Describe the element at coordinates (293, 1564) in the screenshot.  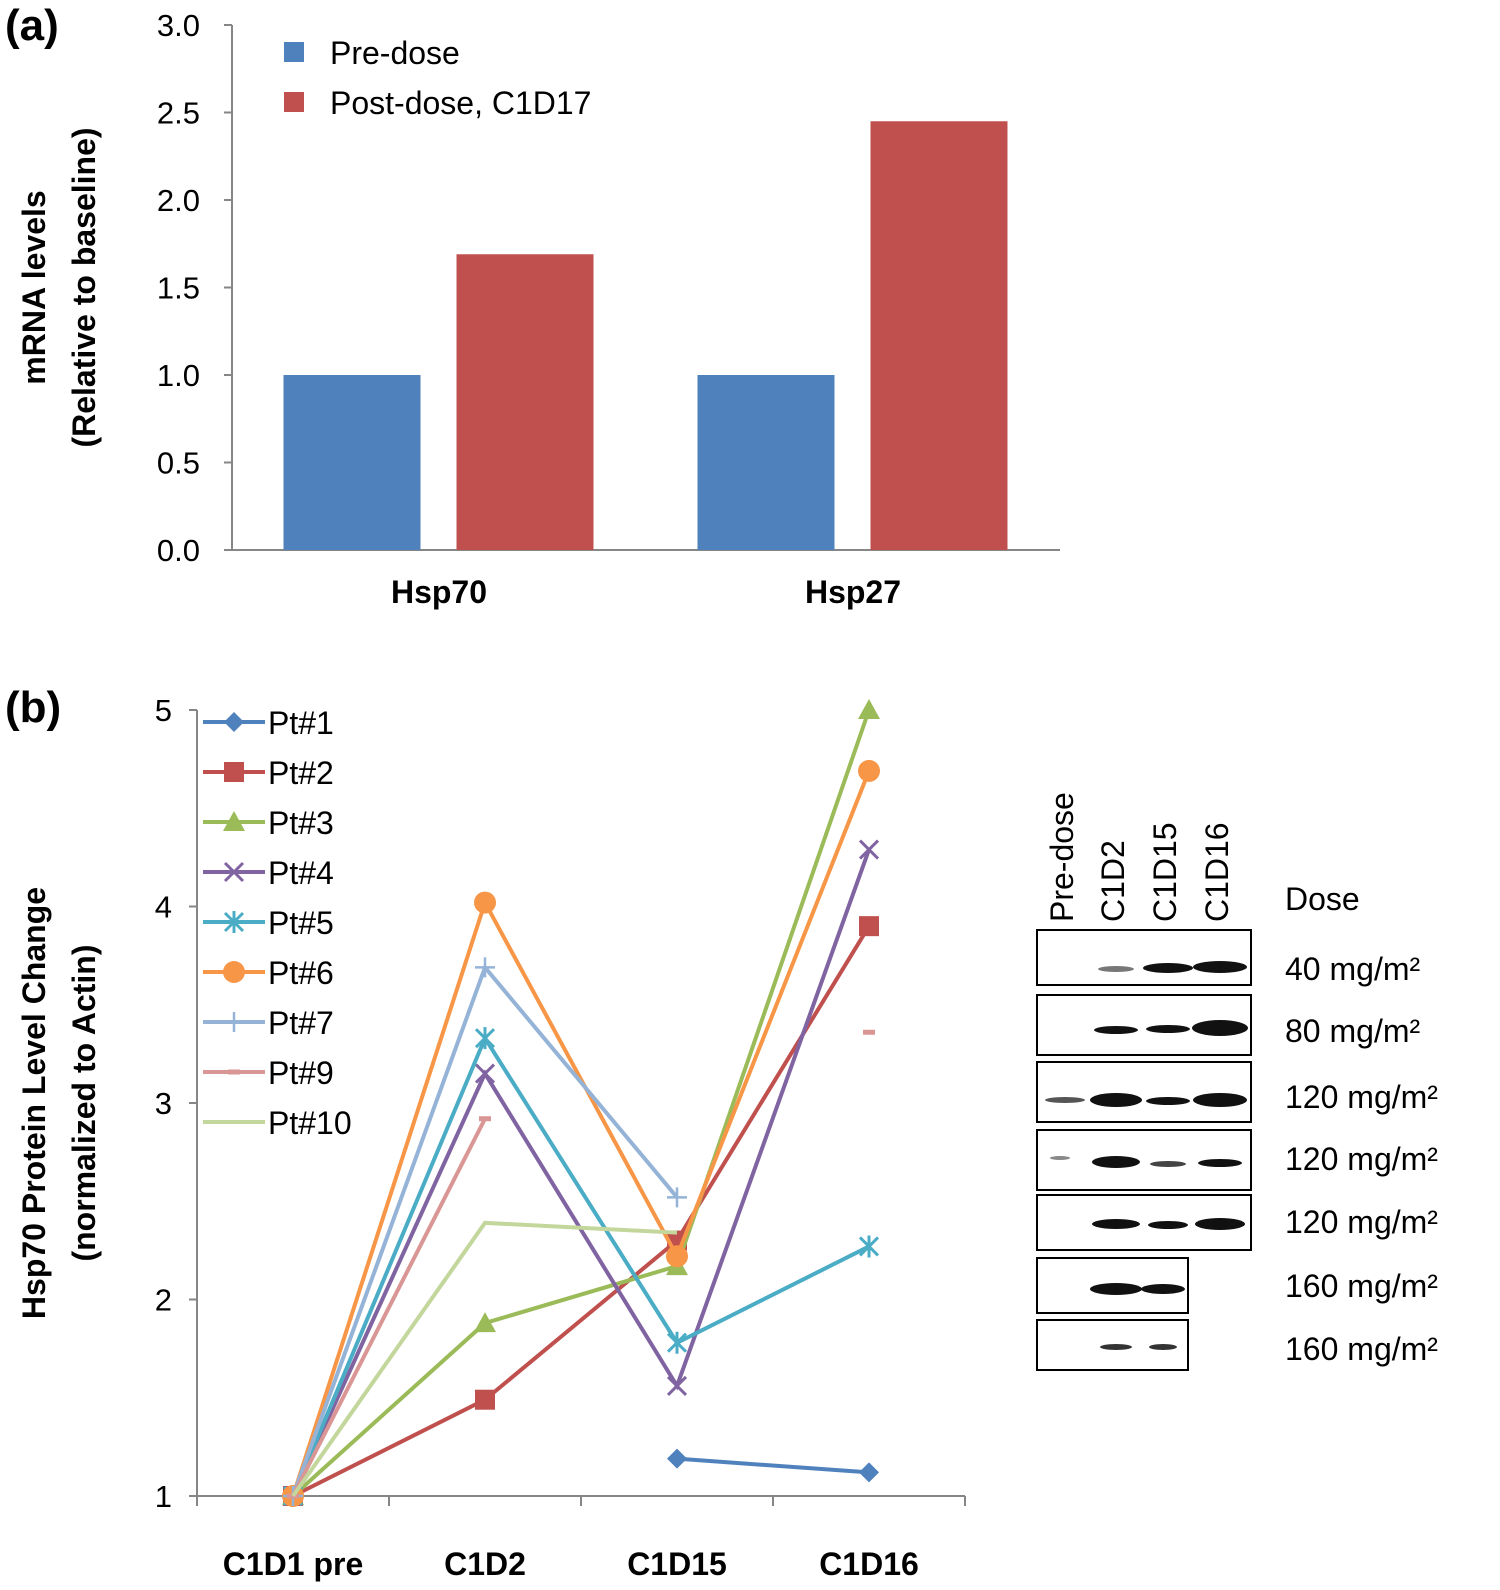
I see `x-tick-label: C1D1 pre` at that location.